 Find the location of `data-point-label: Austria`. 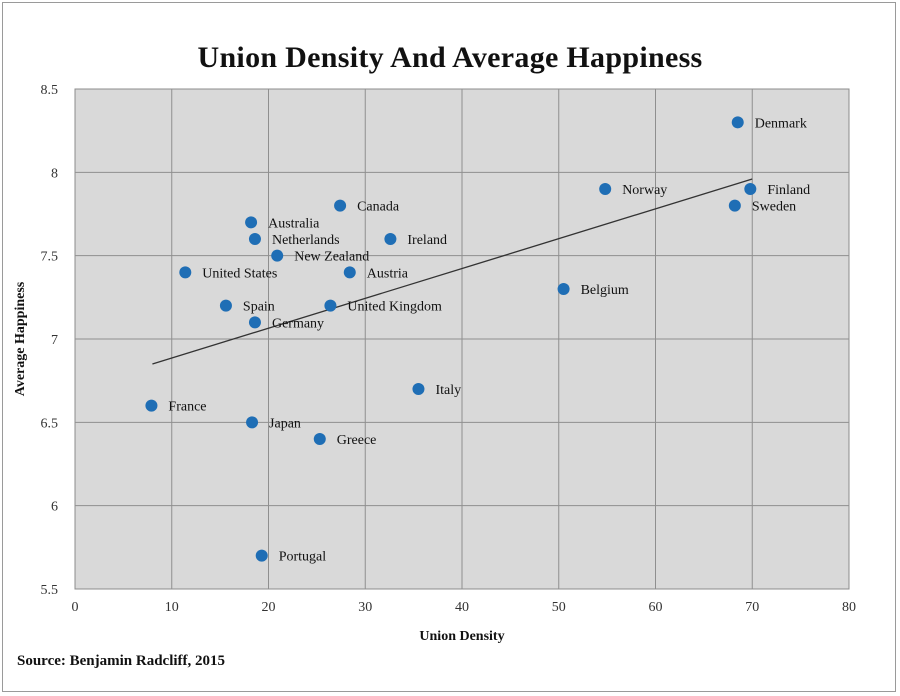

data-point-label: Austria is located at coordinates (388, 273).